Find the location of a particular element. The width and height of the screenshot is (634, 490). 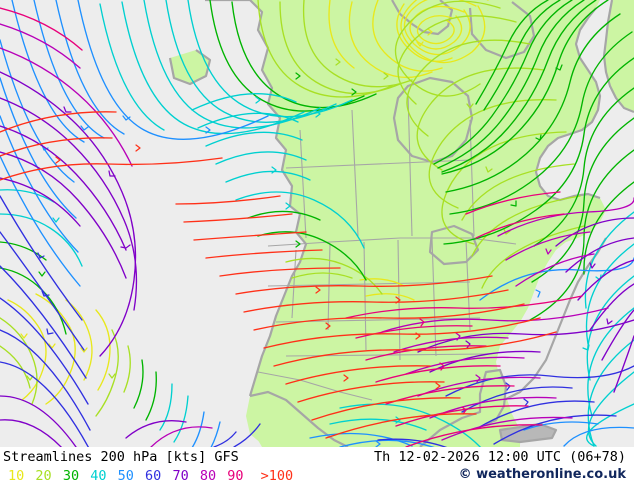

valid-time-label: Th 12-02-2026 12:00 UTC (06+78) is located at coordinates (500, 457).